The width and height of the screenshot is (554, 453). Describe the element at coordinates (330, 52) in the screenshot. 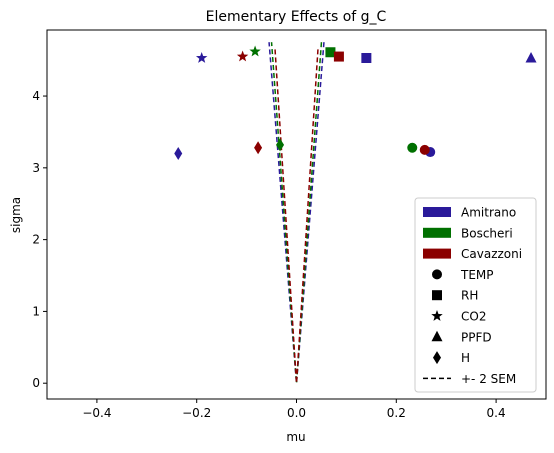

I see `point-boscheri-square` at that location.